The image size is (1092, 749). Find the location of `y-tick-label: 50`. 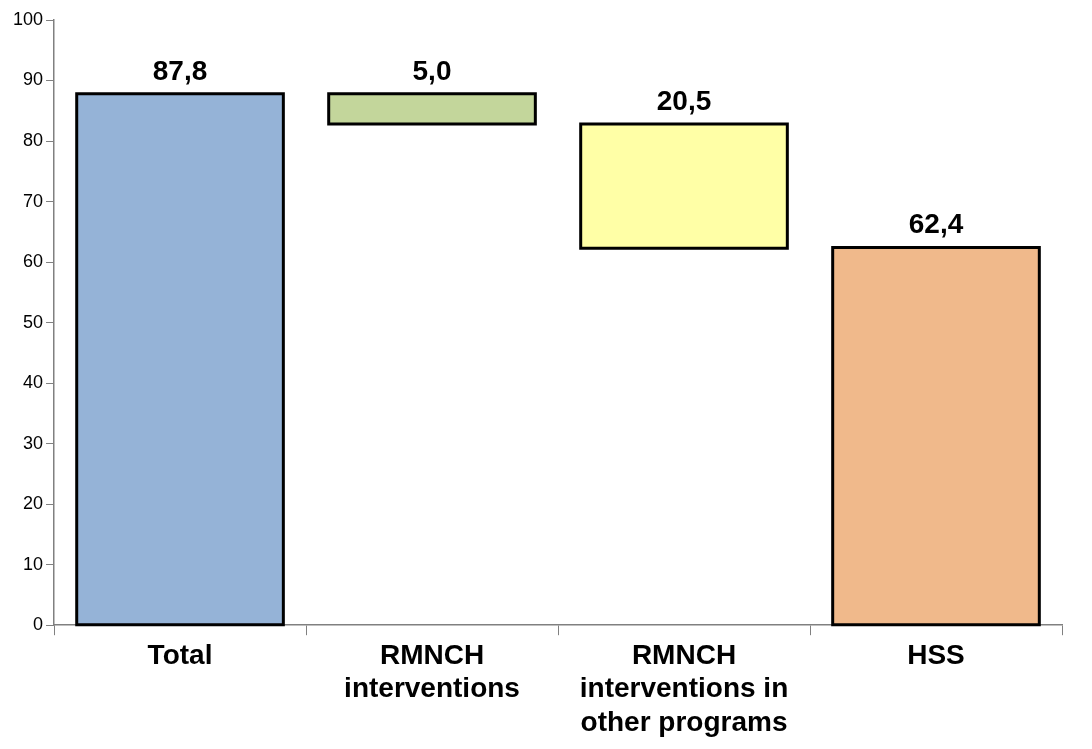

y-tick-label: 50 is located at coordinates (33, 321).